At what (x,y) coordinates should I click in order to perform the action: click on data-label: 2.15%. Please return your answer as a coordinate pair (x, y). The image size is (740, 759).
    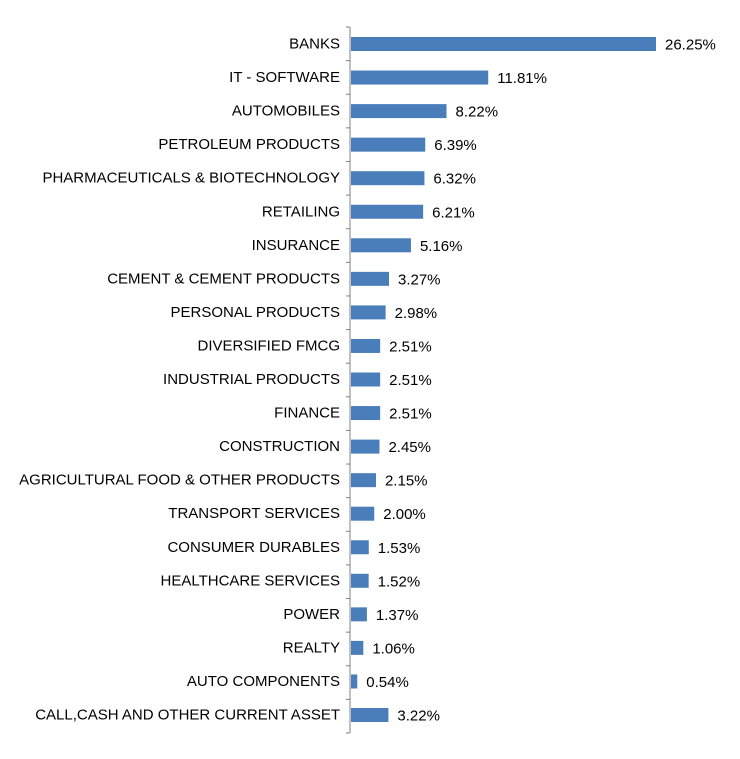
    Looking at the image, I should click on (406, 481).